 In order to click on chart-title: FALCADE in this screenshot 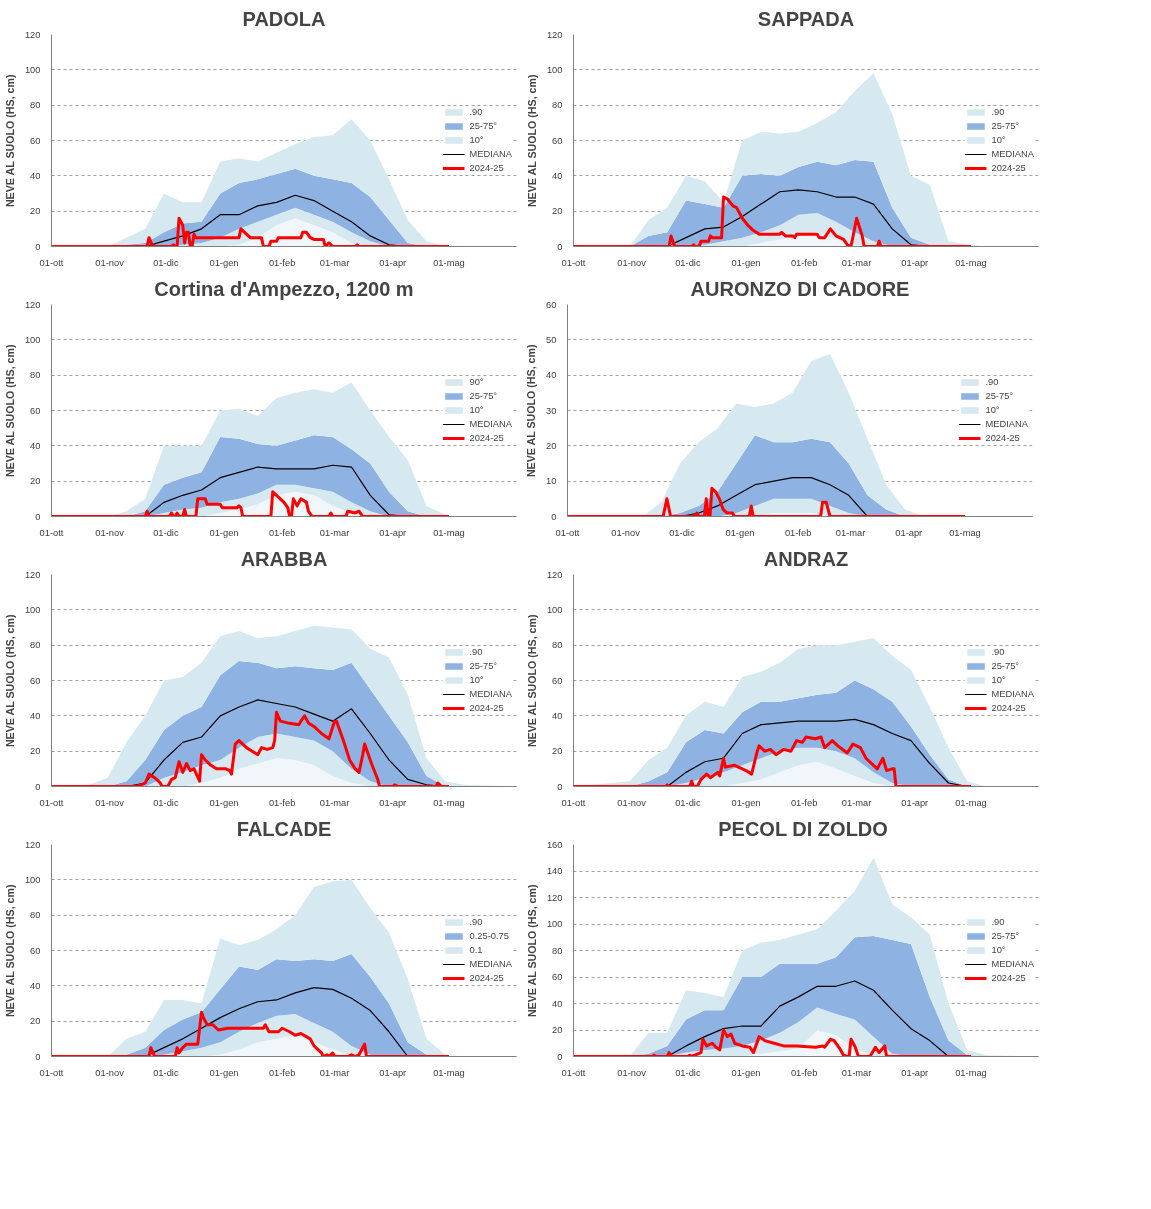, I will do `click(284, 828)`.